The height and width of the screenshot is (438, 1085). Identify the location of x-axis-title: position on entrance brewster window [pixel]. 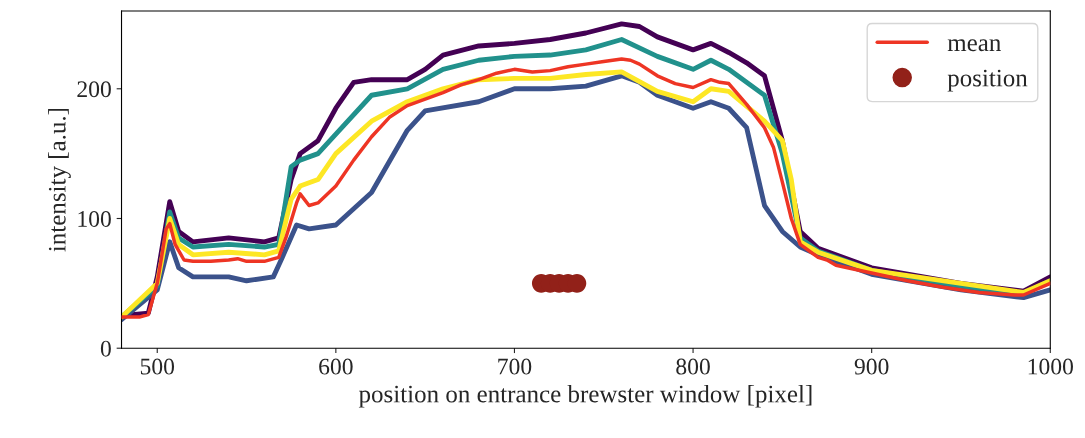
(585, 396).